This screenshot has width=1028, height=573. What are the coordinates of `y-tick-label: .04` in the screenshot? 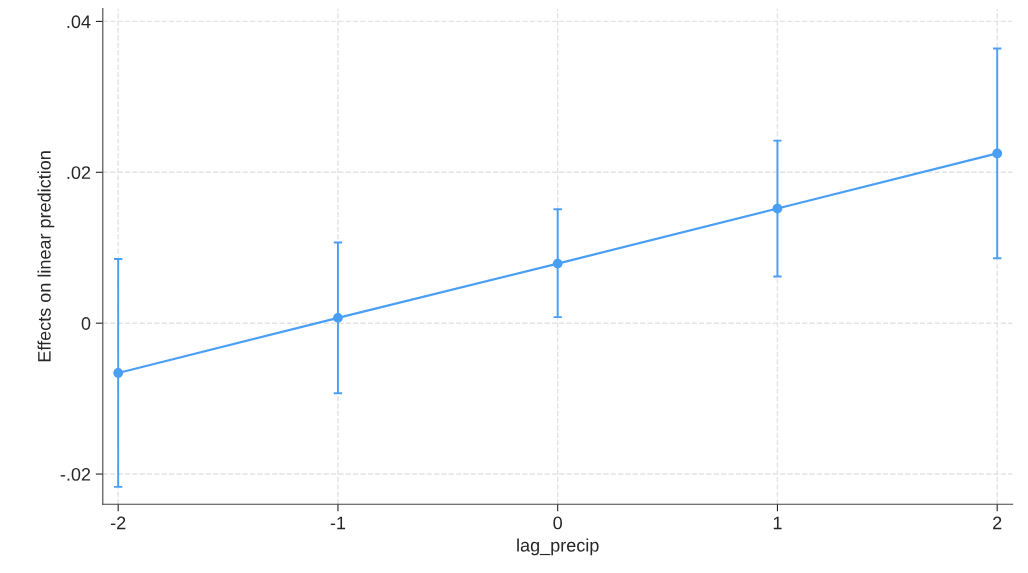 It's located at (79, 22).